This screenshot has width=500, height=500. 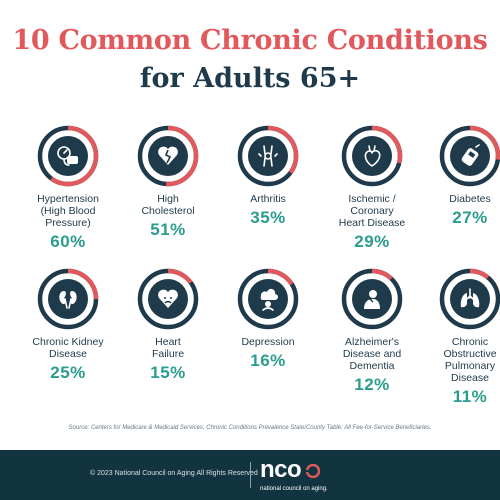 I want to click on condition-percent: 16%, so click(x=268, y=360).